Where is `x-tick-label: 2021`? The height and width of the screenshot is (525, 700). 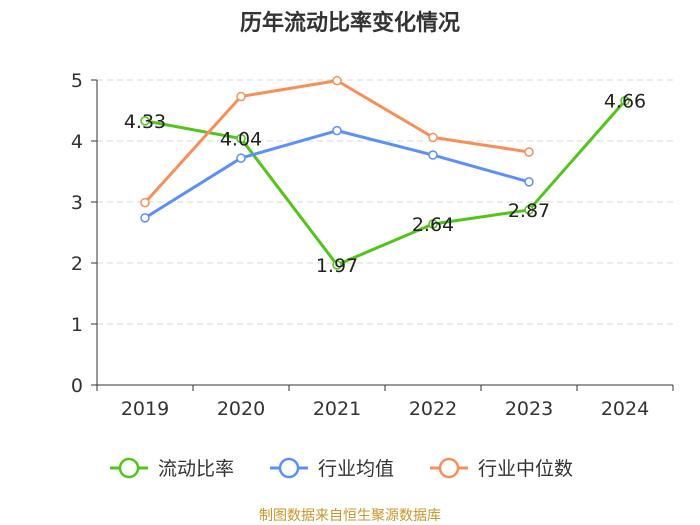
x-tick-label: 2021 is located at coordinates (337, 409).